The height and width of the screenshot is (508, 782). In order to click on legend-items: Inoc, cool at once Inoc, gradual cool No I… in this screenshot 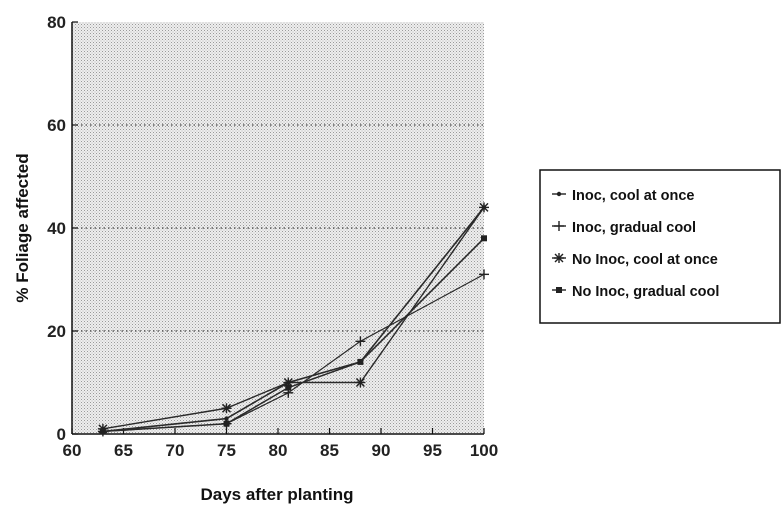, I will do `click(635, 244)`.